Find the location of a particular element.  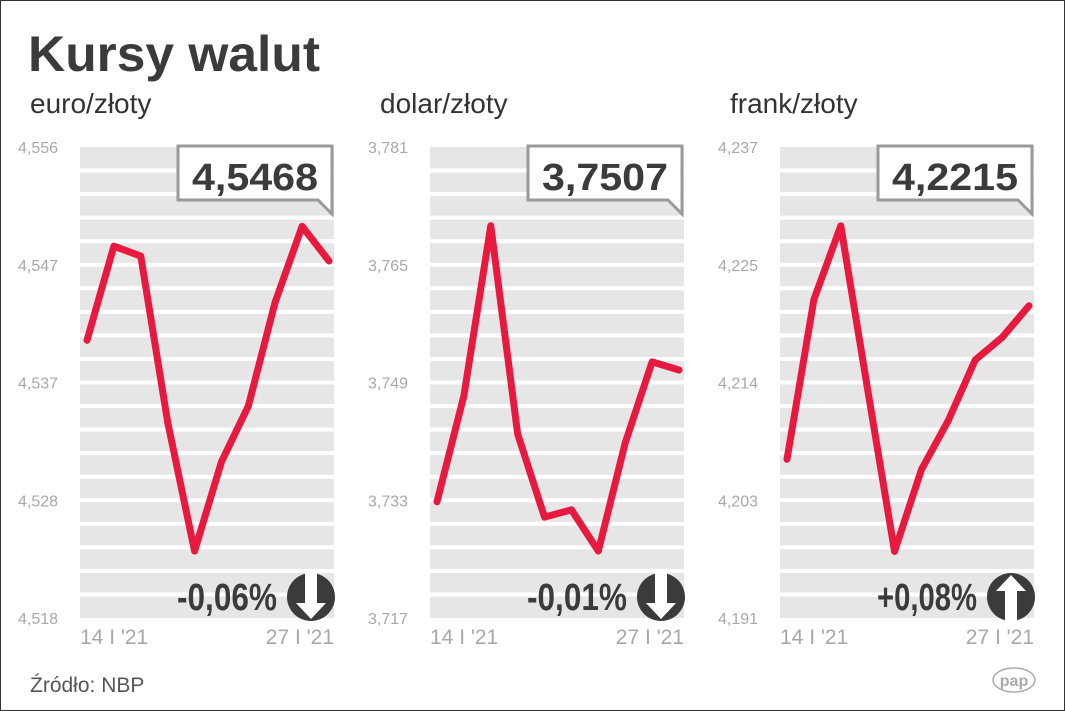

chart-title: frank/złoty is located at coordinates (794, 103).